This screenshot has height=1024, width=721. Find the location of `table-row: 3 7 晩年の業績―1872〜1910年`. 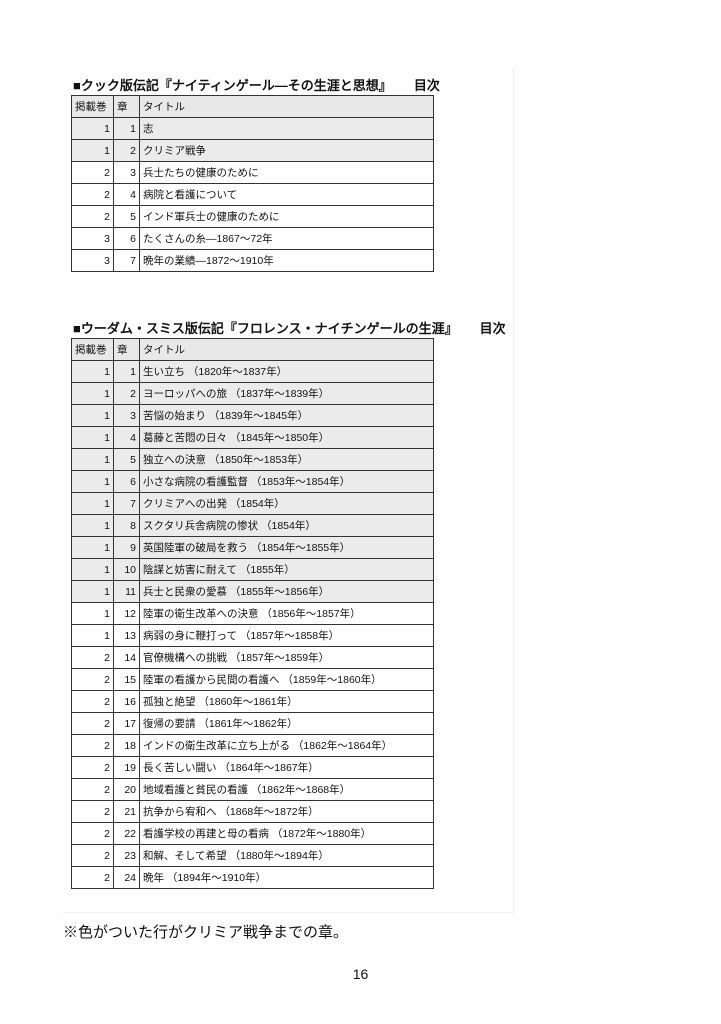

table-row: 3 7 晩年の業績―1872〜1910年 is located at coordinates (252, 260).